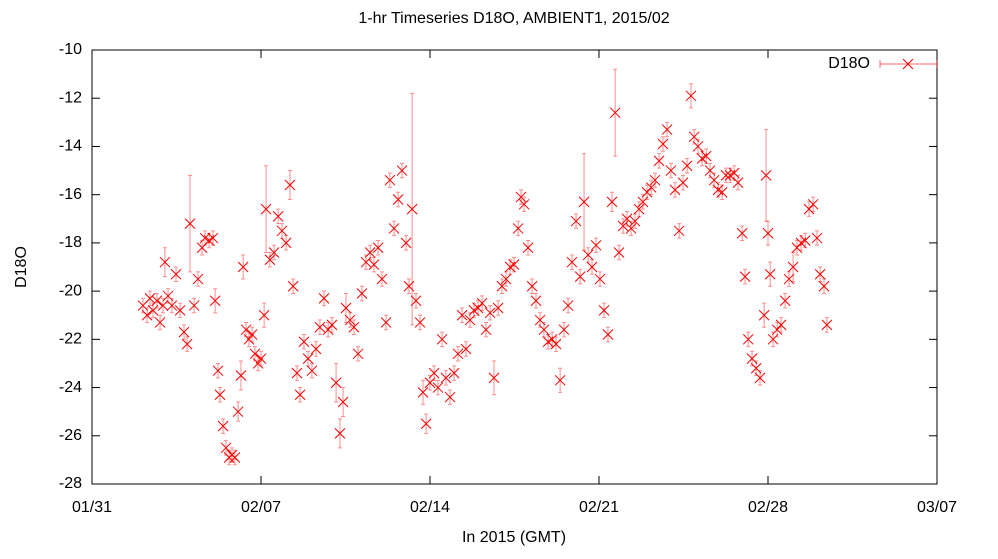 This screenshot has width=998, height=559. What do you see at coordinates (937, 507) in the screenshot?
I see `x-tick-label: 03/07` at bounding box center [937, 507].